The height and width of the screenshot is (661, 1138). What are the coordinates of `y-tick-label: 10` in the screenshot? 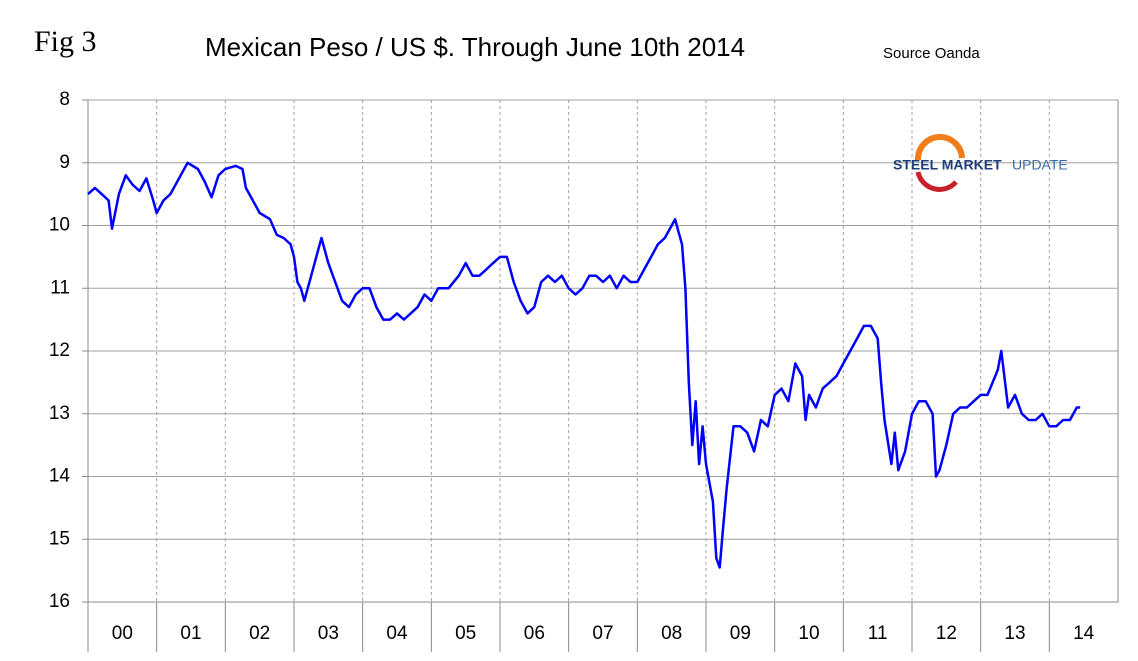 It's located at (59, 225).